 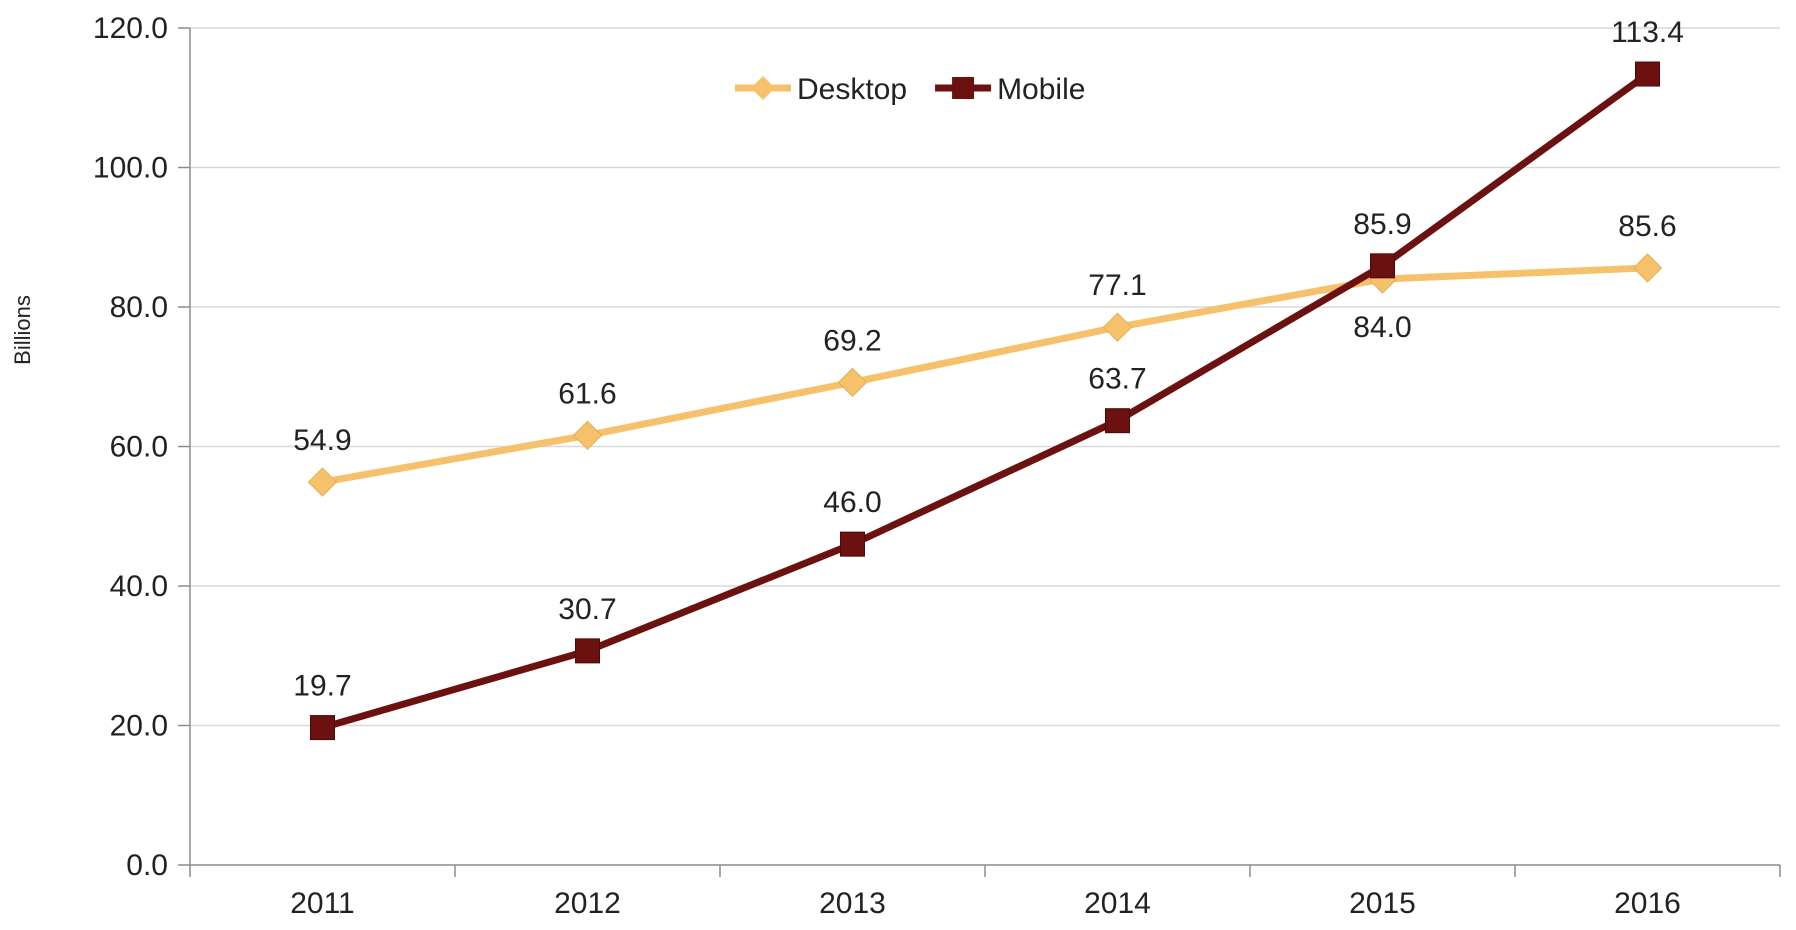 What do you see at coordinates (1647, 32) in the screenshot?
I see `data-label-mobile: 113.4` at bounding box center [1647, 32].